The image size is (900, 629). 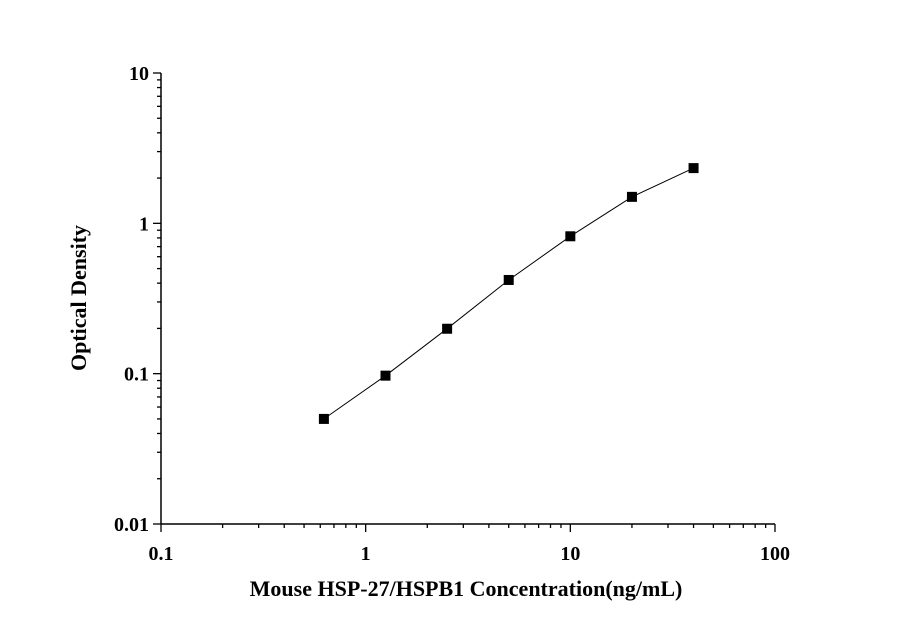 I want to click on y-axis-title: Optical Density, so click(x=78, y=298).